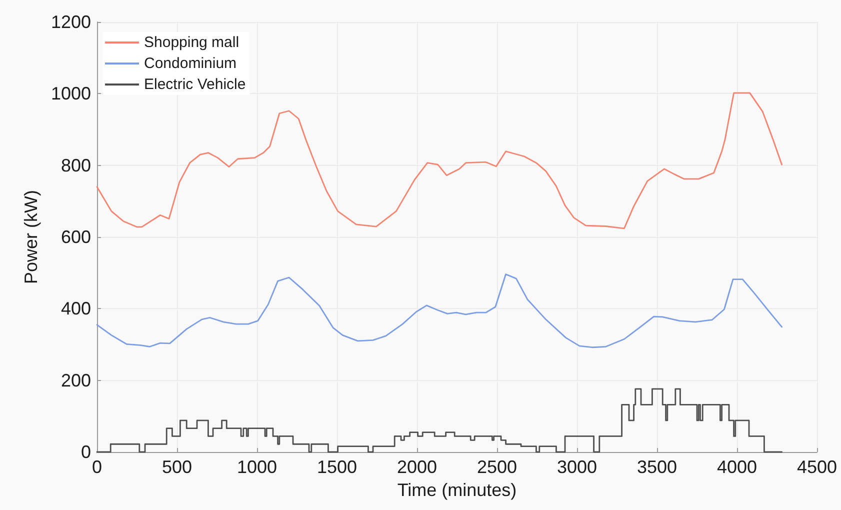 The image size is (841, 510). What do you see at coordinates (31, 237) in the screenshot?
I see `y-axis-title: Power (kW)` at bounding box center [31, 237].